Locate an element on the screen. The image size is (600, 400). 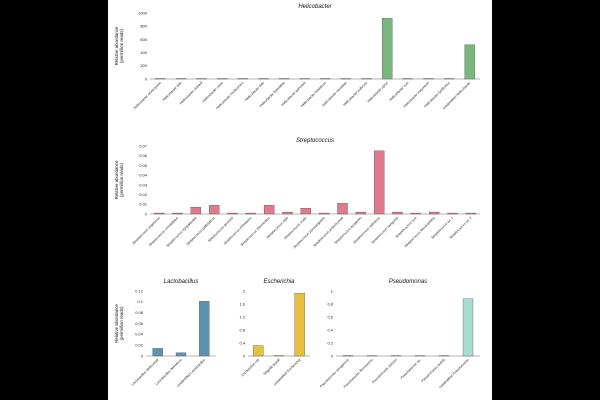
helicobacter-ylabel-line: Relative abundance is located at coordinates (116, 45).